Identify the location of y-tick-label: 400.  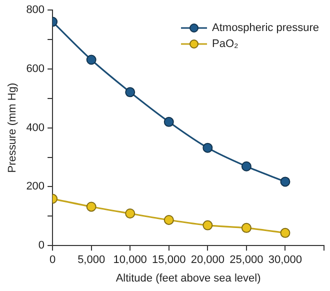
(35, 128).